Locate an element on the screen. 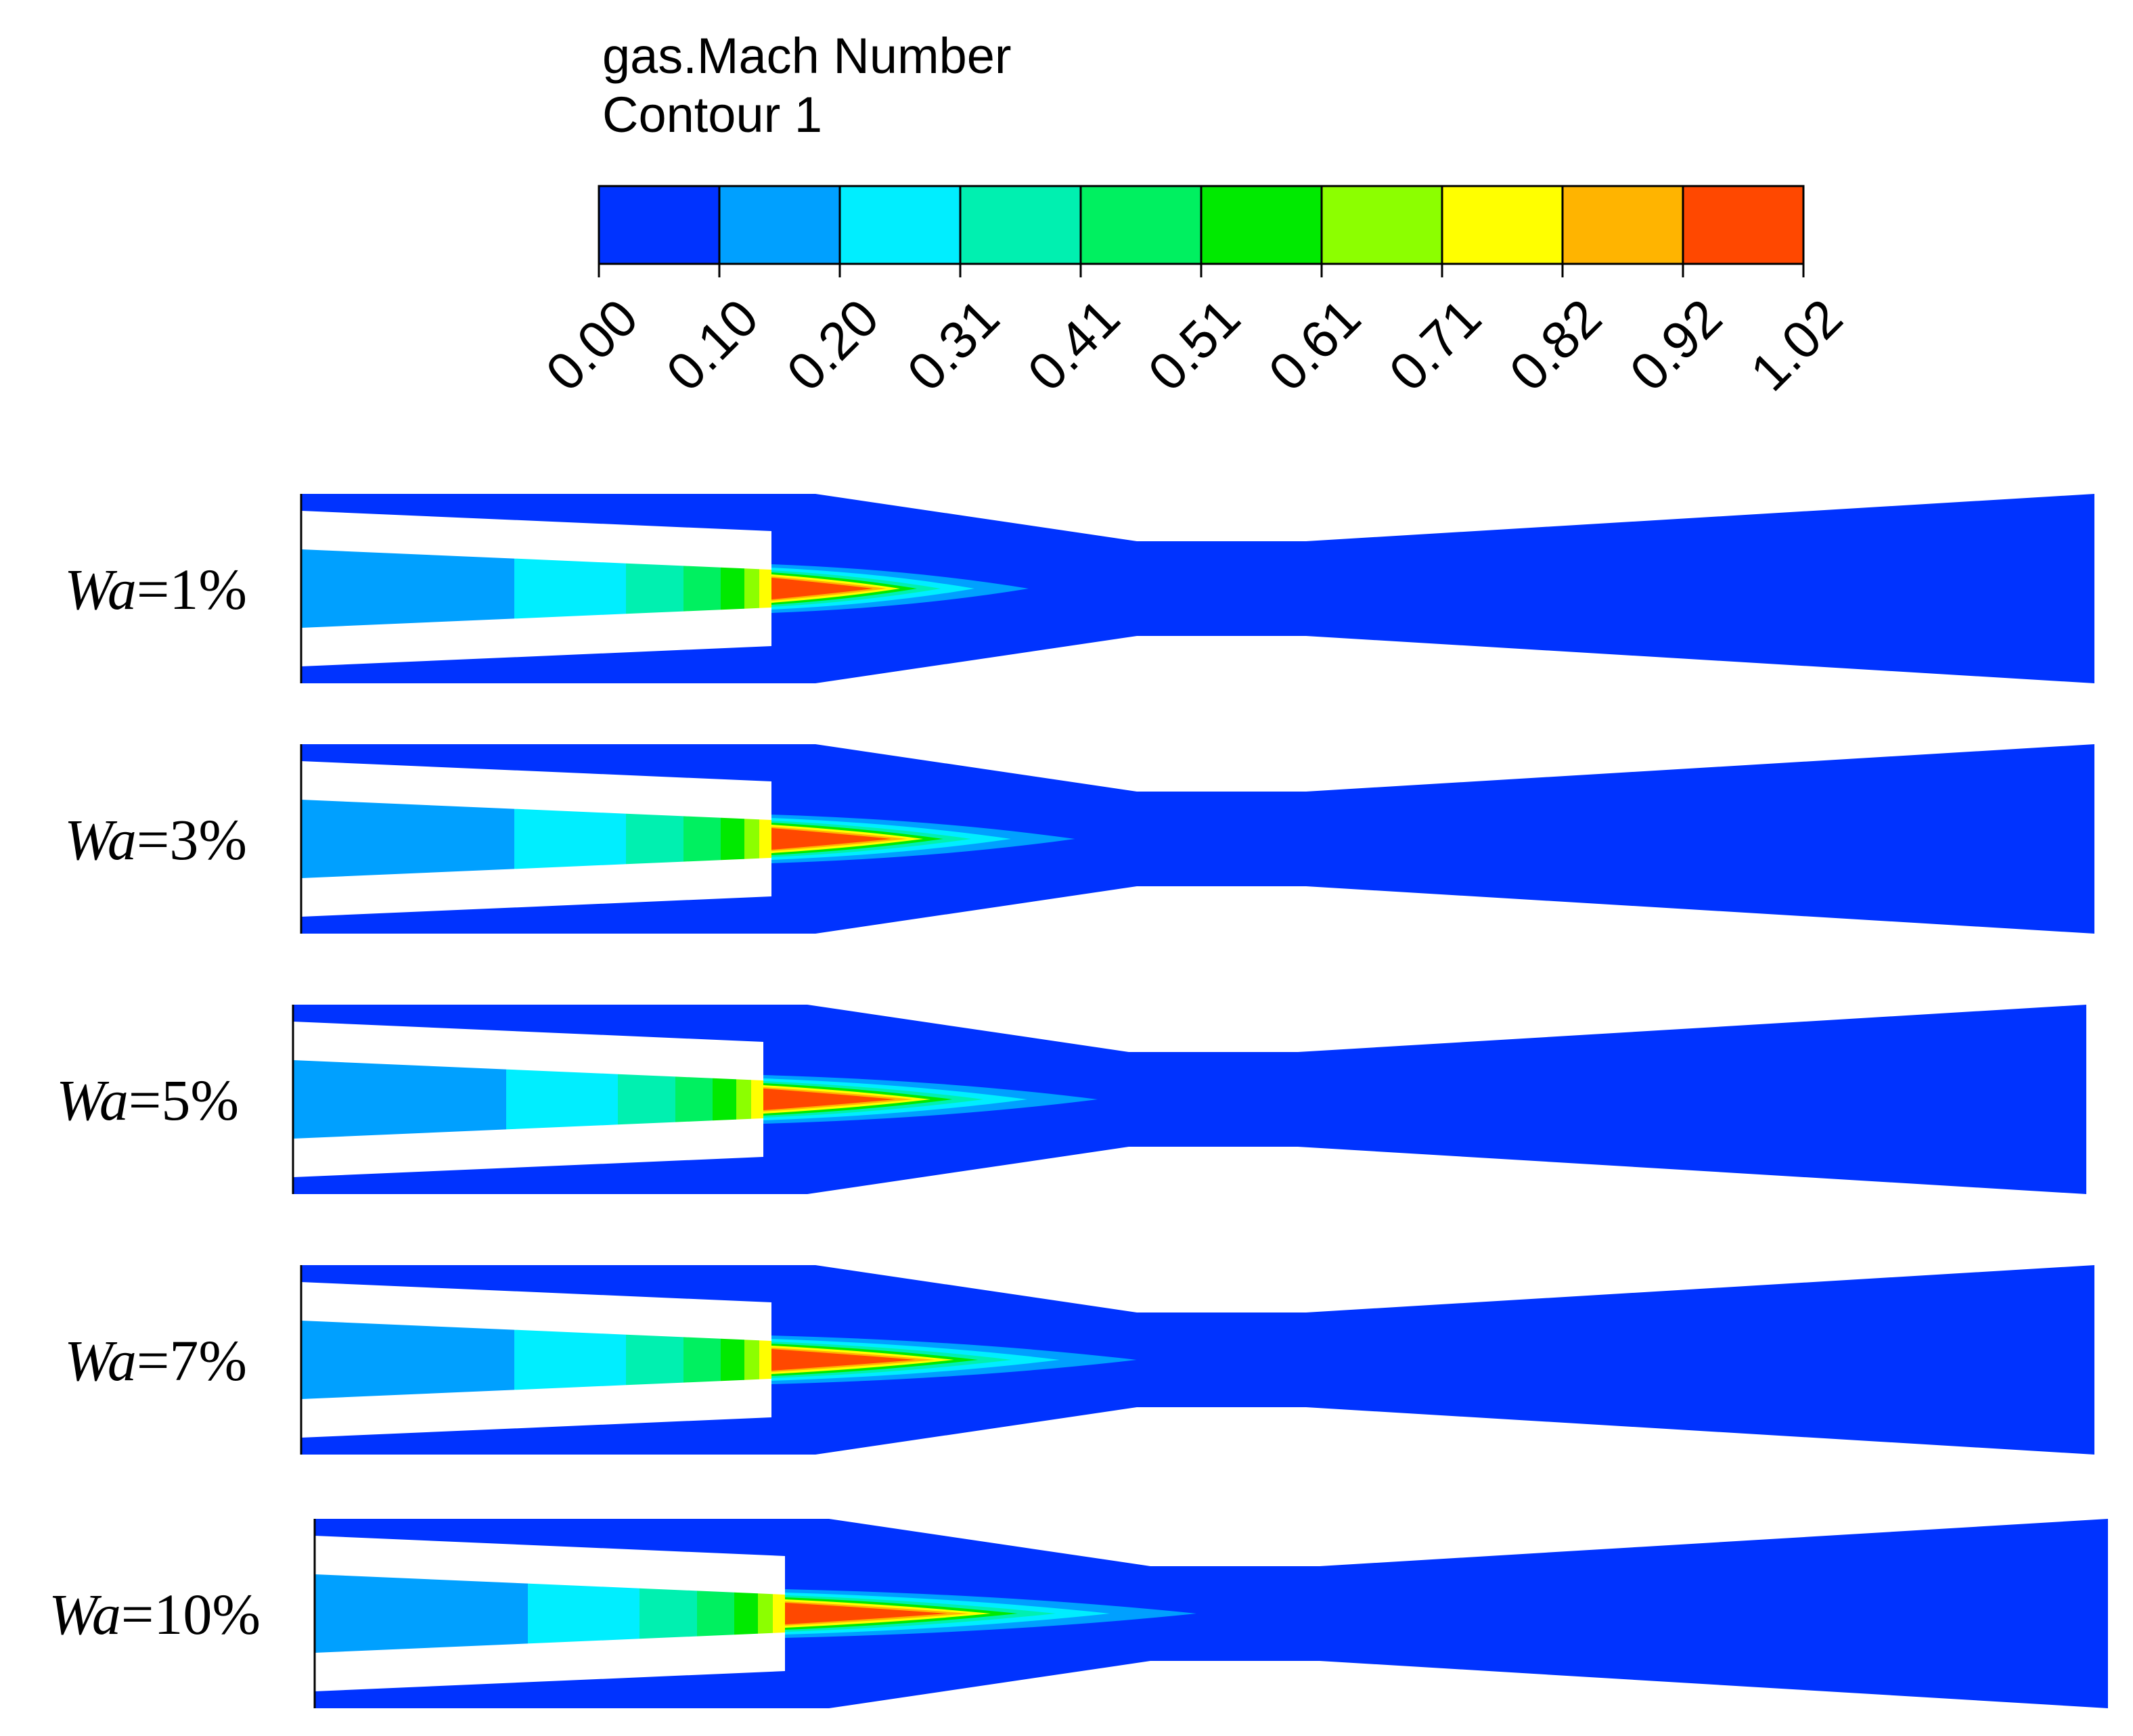 The height and width of the screenshot is (1736, 2133). nozzle-panel: Wa=7% is located at coordinates (1079, 1360).